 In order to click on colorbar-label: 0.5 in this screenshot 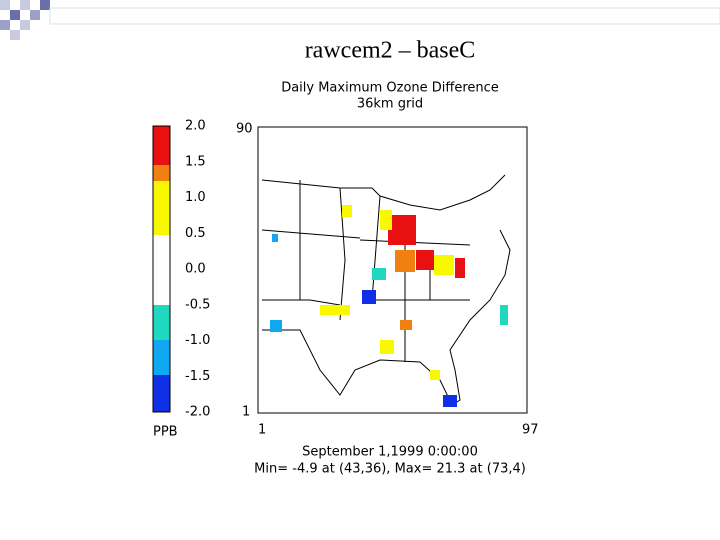, I will do `click(195, 233)`.